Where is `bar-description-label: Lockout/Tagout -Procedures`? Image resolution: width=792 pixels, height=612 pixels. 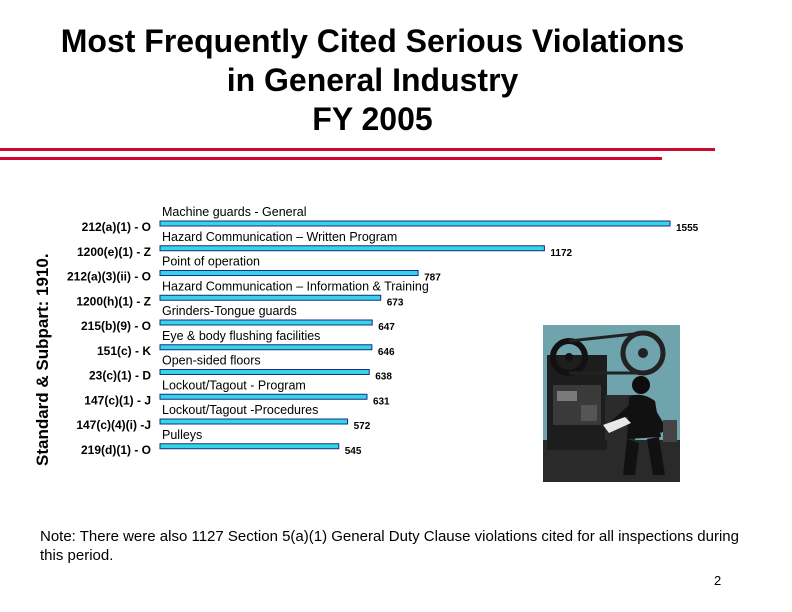
bar-description-label: Lockout/Tagout -Procedures is located at coordinates (240, 410).